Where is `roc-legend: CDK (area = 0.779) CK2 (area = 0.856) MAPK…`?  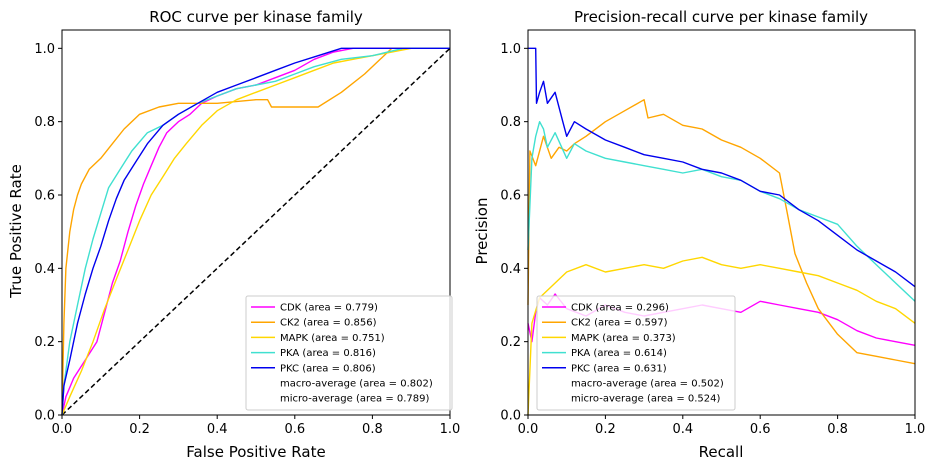
roc-legend: CDK (area = 0.779) CK2 (area = 0.856) MAPK… is located at coordinates (349, 353).